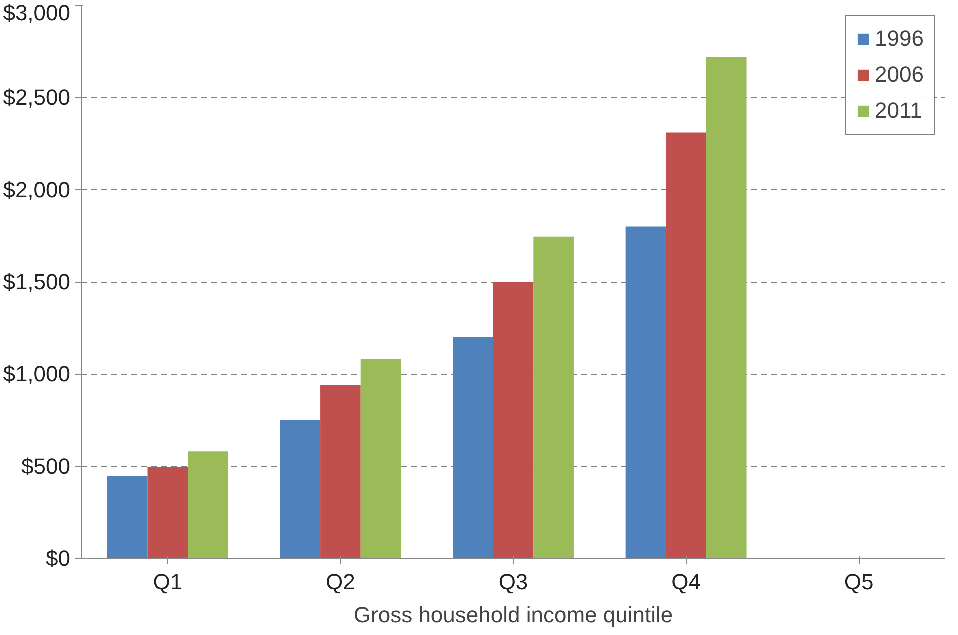 The height and width of the screenshot is (635, 958). I want to click on x-tick-label: Q1, so click(168, 582).